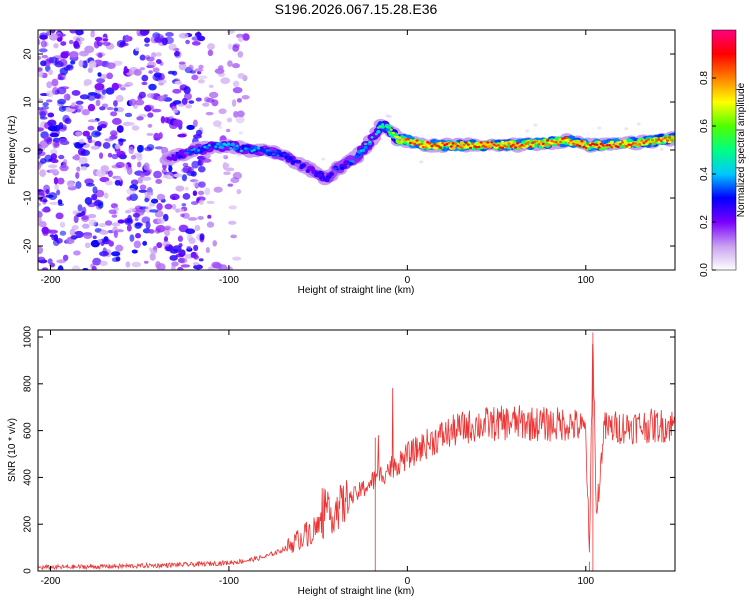  Describe the element at coordinates (28, 336) in the screenshot. I see `snr-y-tick-label: 1000` at that location.